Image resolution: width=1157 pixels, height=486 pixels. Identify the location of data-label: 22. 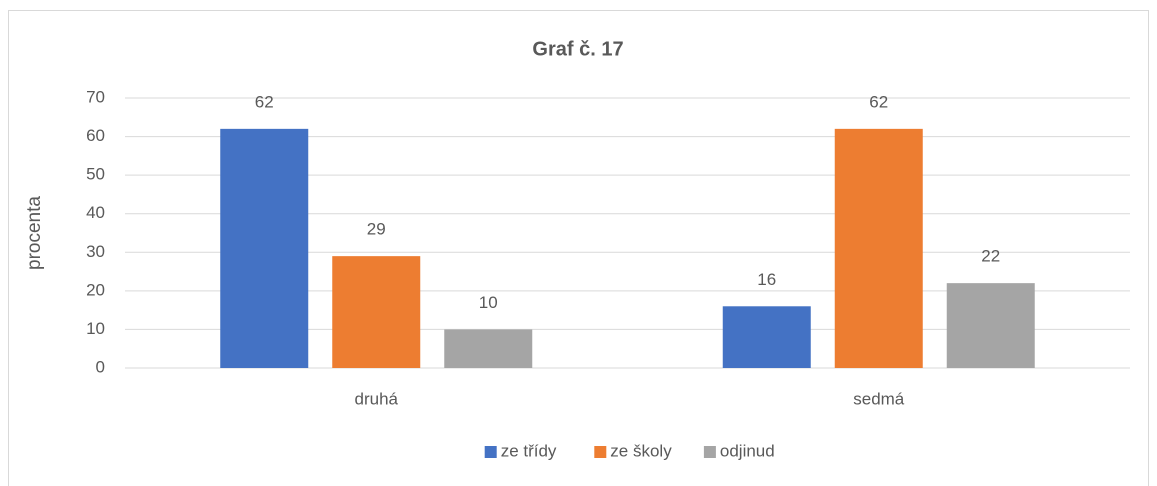
(990, 256).